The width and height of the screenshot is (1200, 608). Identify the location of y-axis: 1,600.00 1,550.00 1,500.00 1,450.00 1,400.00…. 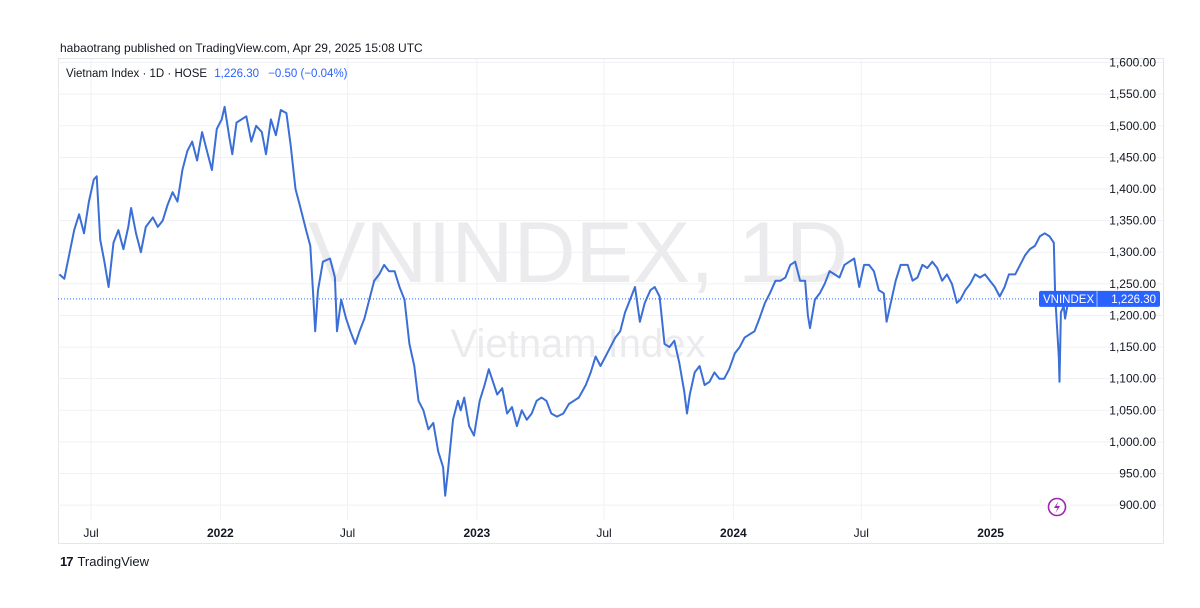
(1132, 284).